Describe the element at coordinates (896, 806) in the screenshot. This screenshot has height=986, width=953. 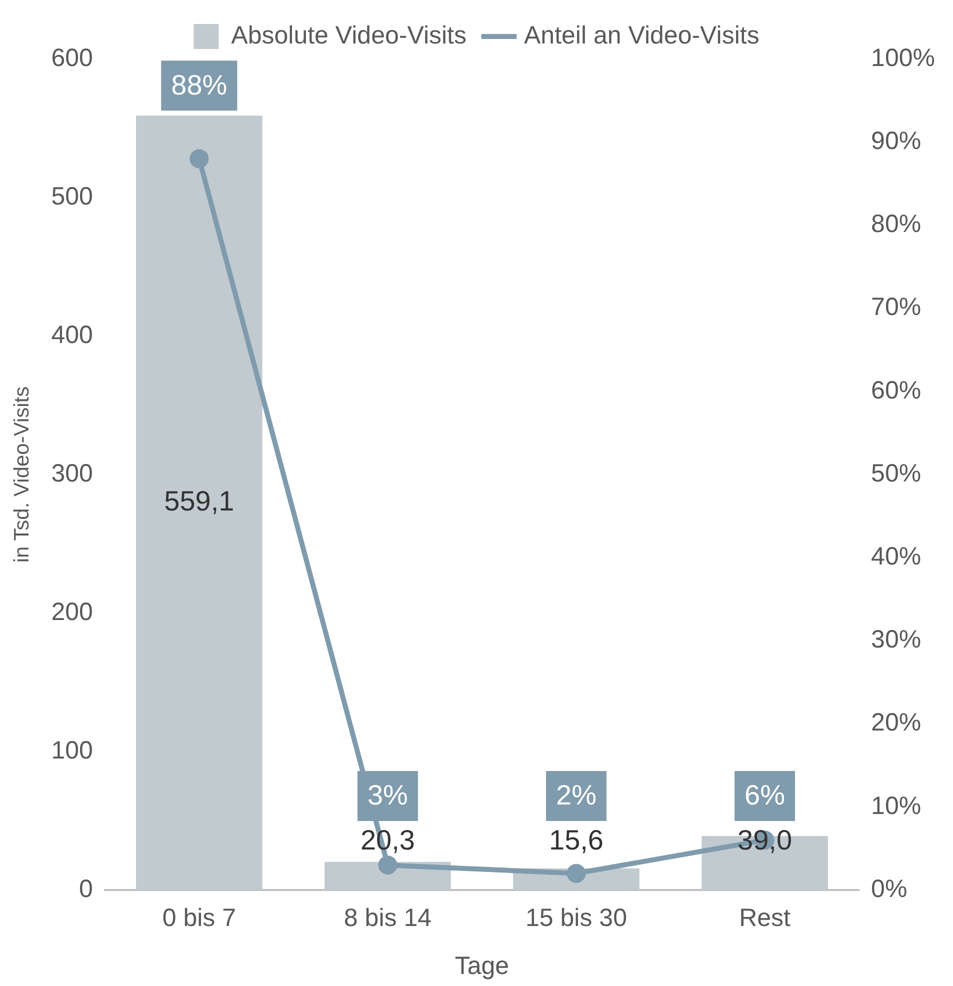
I see `y2-tick-label: 10%` at that location.